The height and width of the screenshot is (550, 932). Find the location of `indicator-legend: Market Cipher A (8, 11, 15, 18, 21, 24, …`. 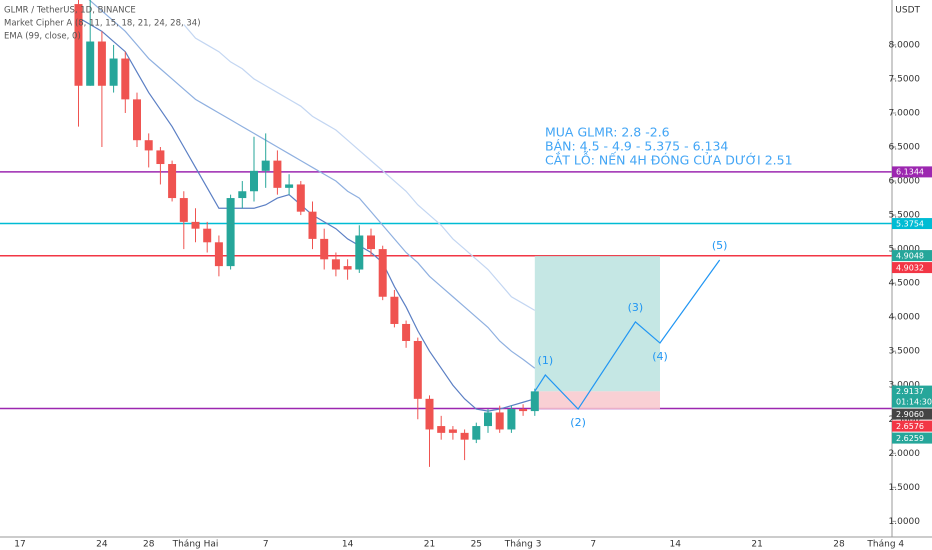

indicator-legend: Market Cipher A (8, 11, 15, 18, 21, 24, … is located at coordinates (102, 24).